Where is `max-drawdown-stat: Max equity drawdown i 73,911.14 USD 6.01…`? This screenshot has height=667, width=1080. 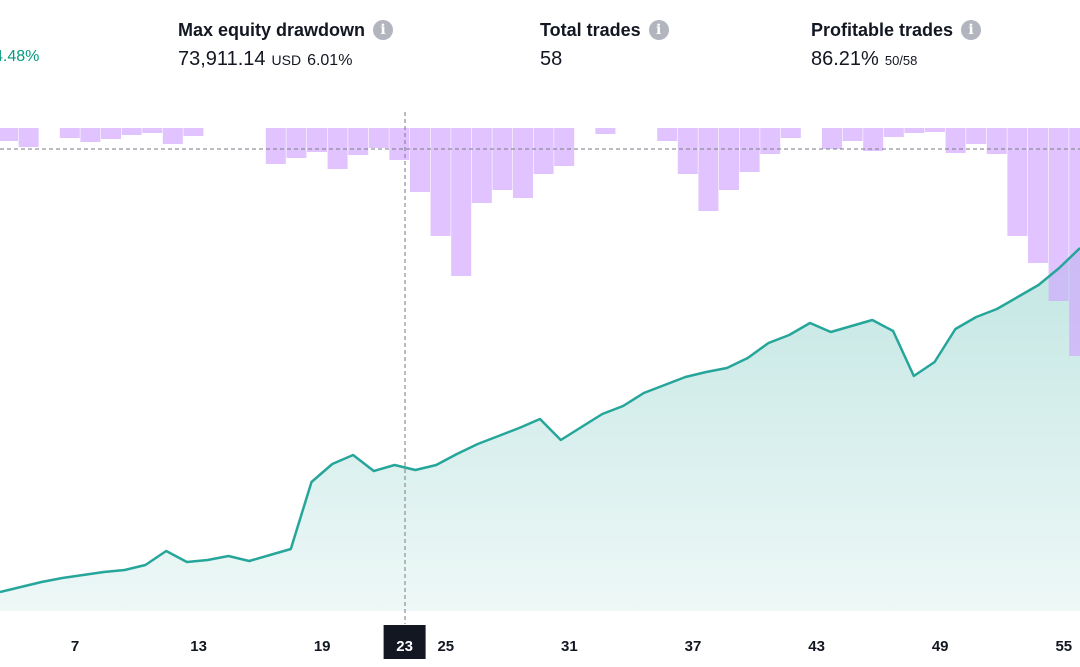
max-drawdown-stat: Max equity drawdown i 73,911.14 USD 6.01… is located at coordinates (286, 43).